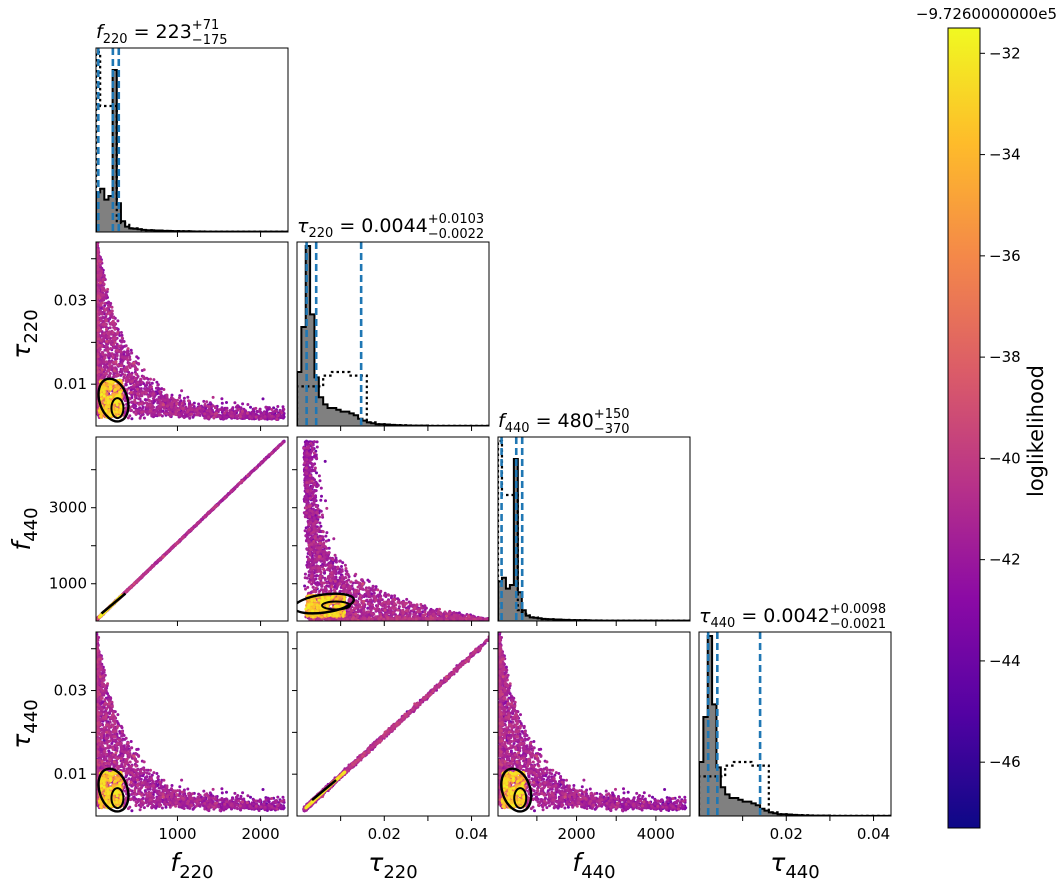 Image resolution: width=1061 pixels, height=888 pixels. Describe the element at coordinates (117, 408) in the screenshot. I see `contour-inner` at that location.